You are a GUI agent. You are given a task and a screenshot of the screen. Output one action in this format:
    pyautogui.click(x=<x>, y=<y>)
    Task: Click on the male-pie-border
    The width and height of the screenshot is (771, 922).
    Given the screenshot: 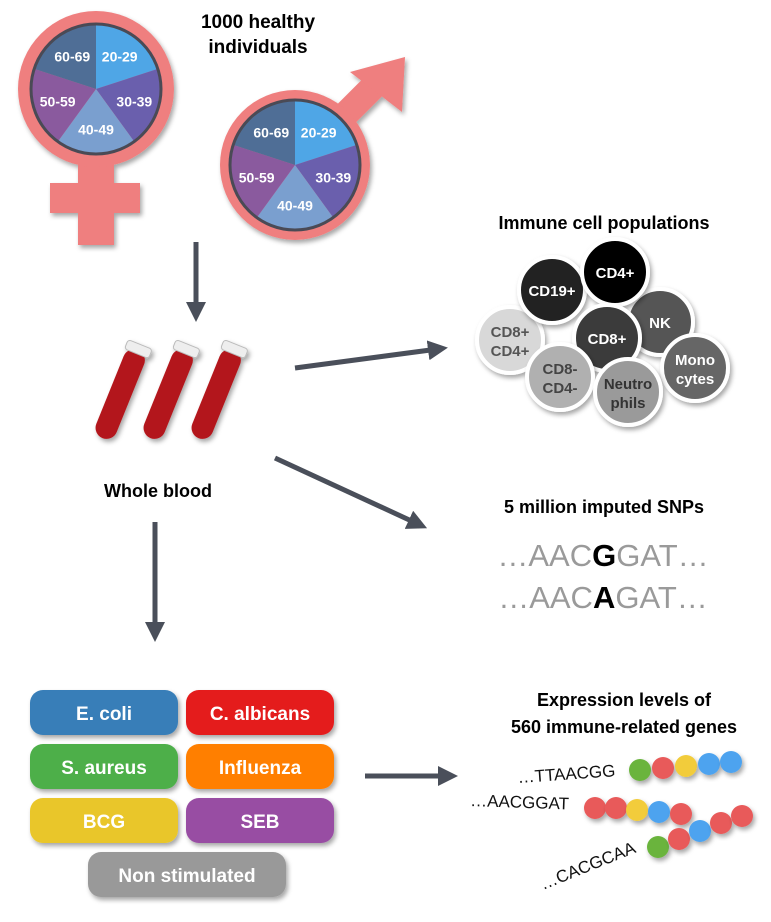 What is the action you would take?
    pyautogui.click(x=295, y=165)
    